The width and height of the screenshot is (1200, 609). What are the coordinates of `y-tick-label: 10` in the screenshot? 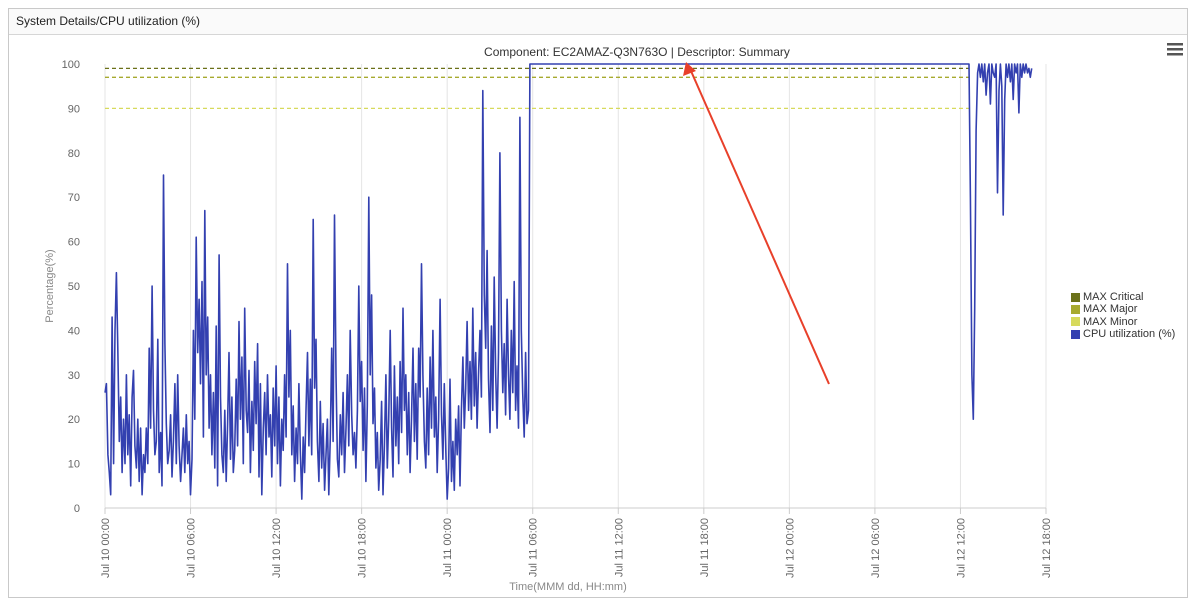 It's located at (74, 465).